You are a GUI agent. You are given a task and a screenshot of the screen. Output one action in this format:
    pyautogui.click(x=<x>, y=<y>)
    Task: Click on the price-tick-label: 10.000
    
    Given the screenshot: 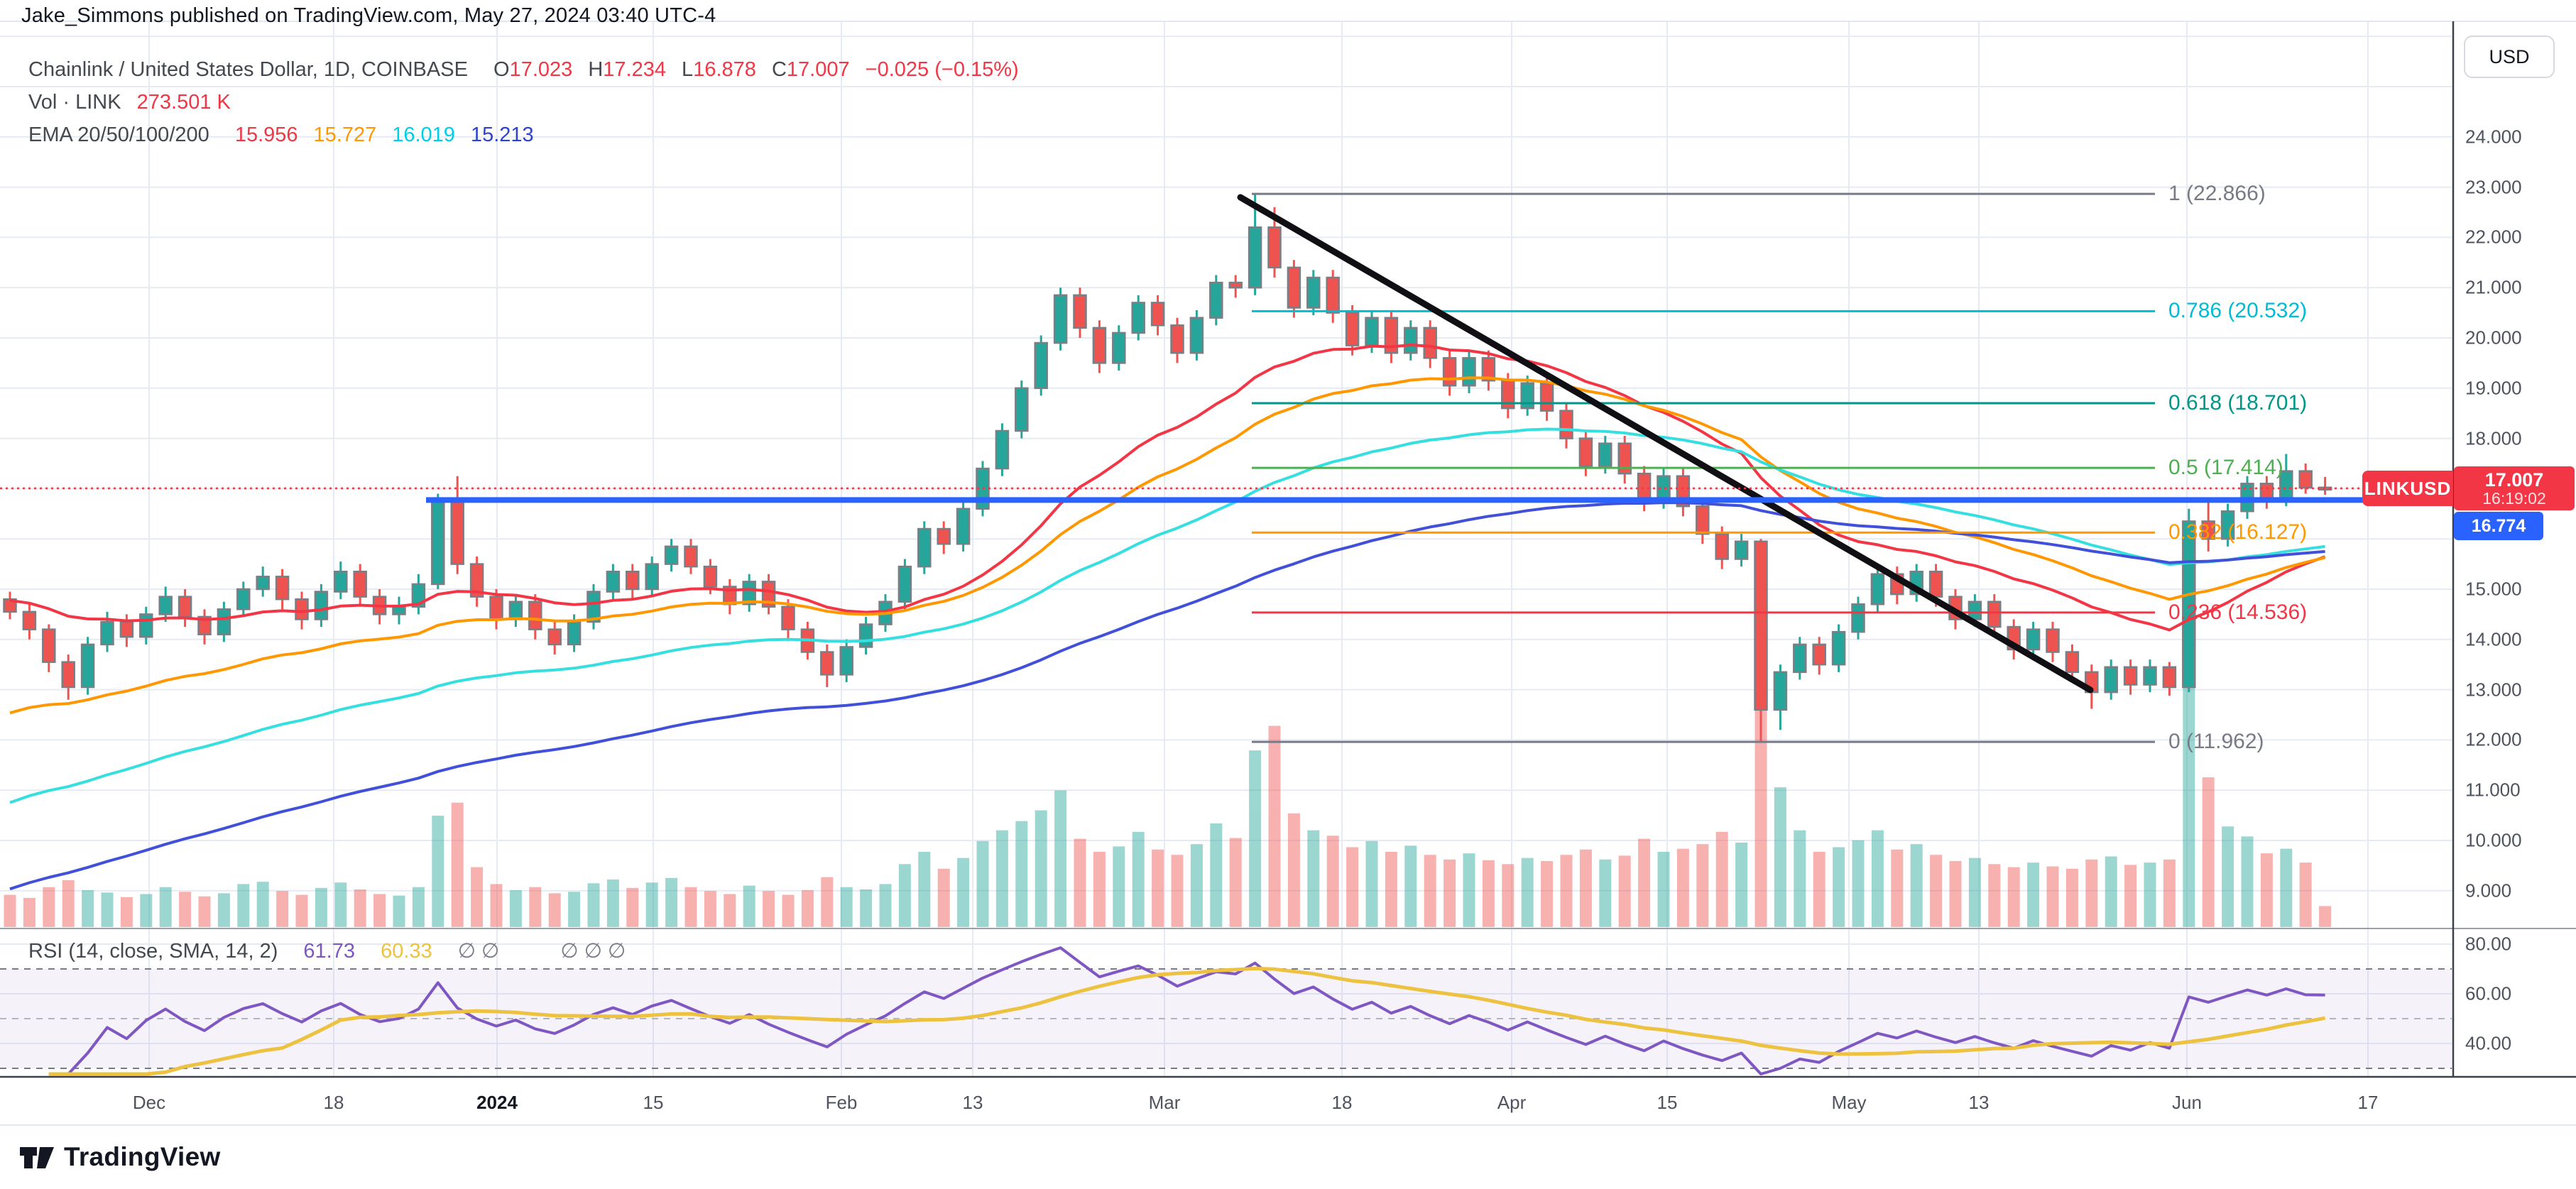 What is the action you would take?
    pyautogui.click(x=2493, y=840)
    